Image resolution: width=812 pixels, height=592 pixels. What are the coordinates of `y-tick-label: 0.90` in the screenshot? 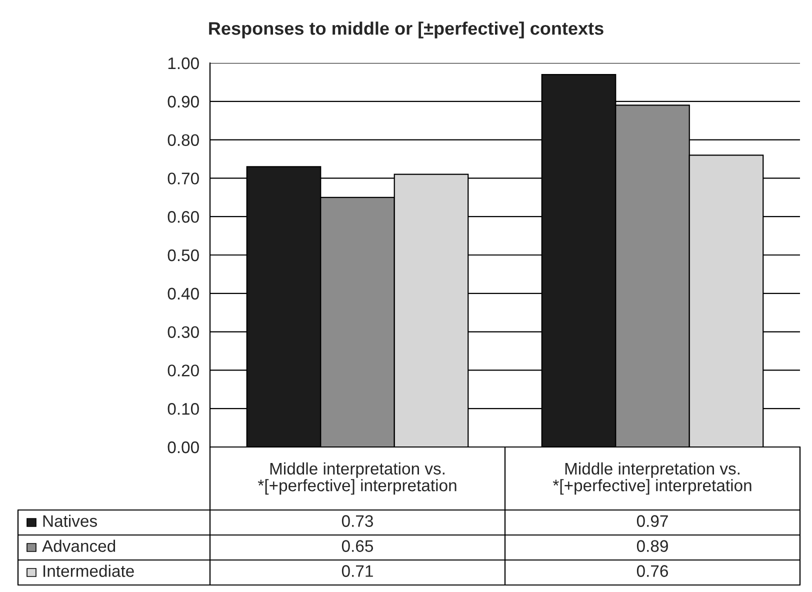 It's located at (183, 102).